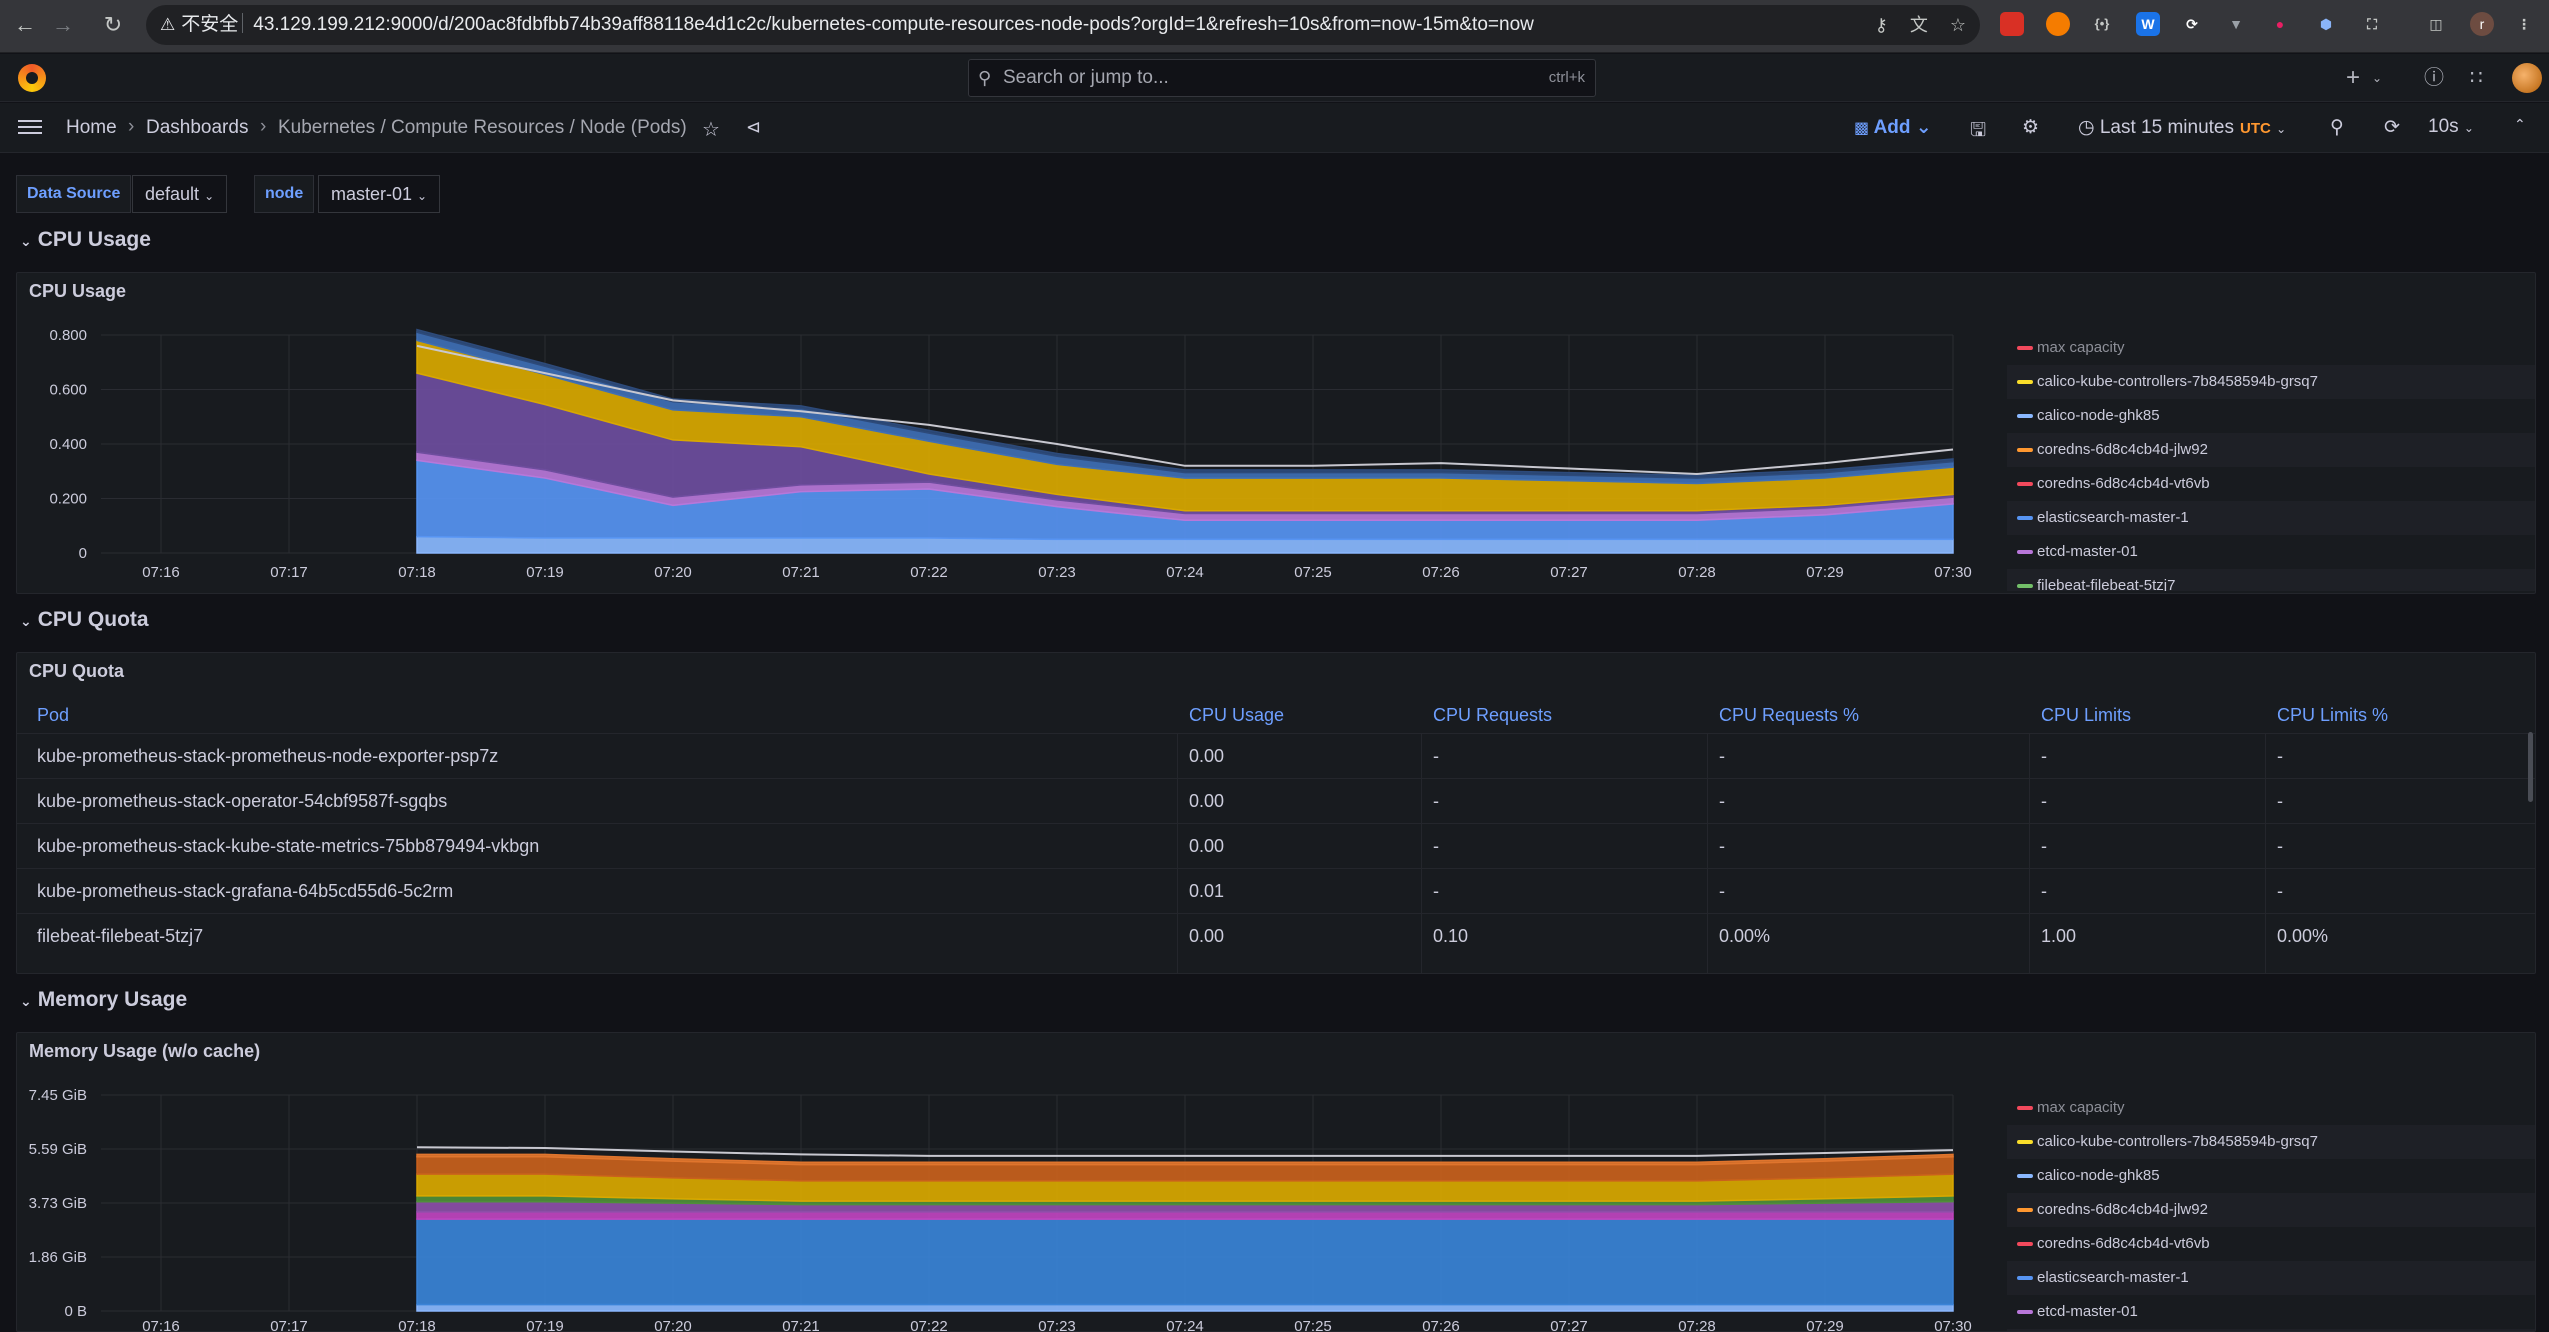  I want to click on grafana-topbar: ⚲ Search or jump to... ctrl+k + ⌄ ⓘ ∷, so click(1274, 78).